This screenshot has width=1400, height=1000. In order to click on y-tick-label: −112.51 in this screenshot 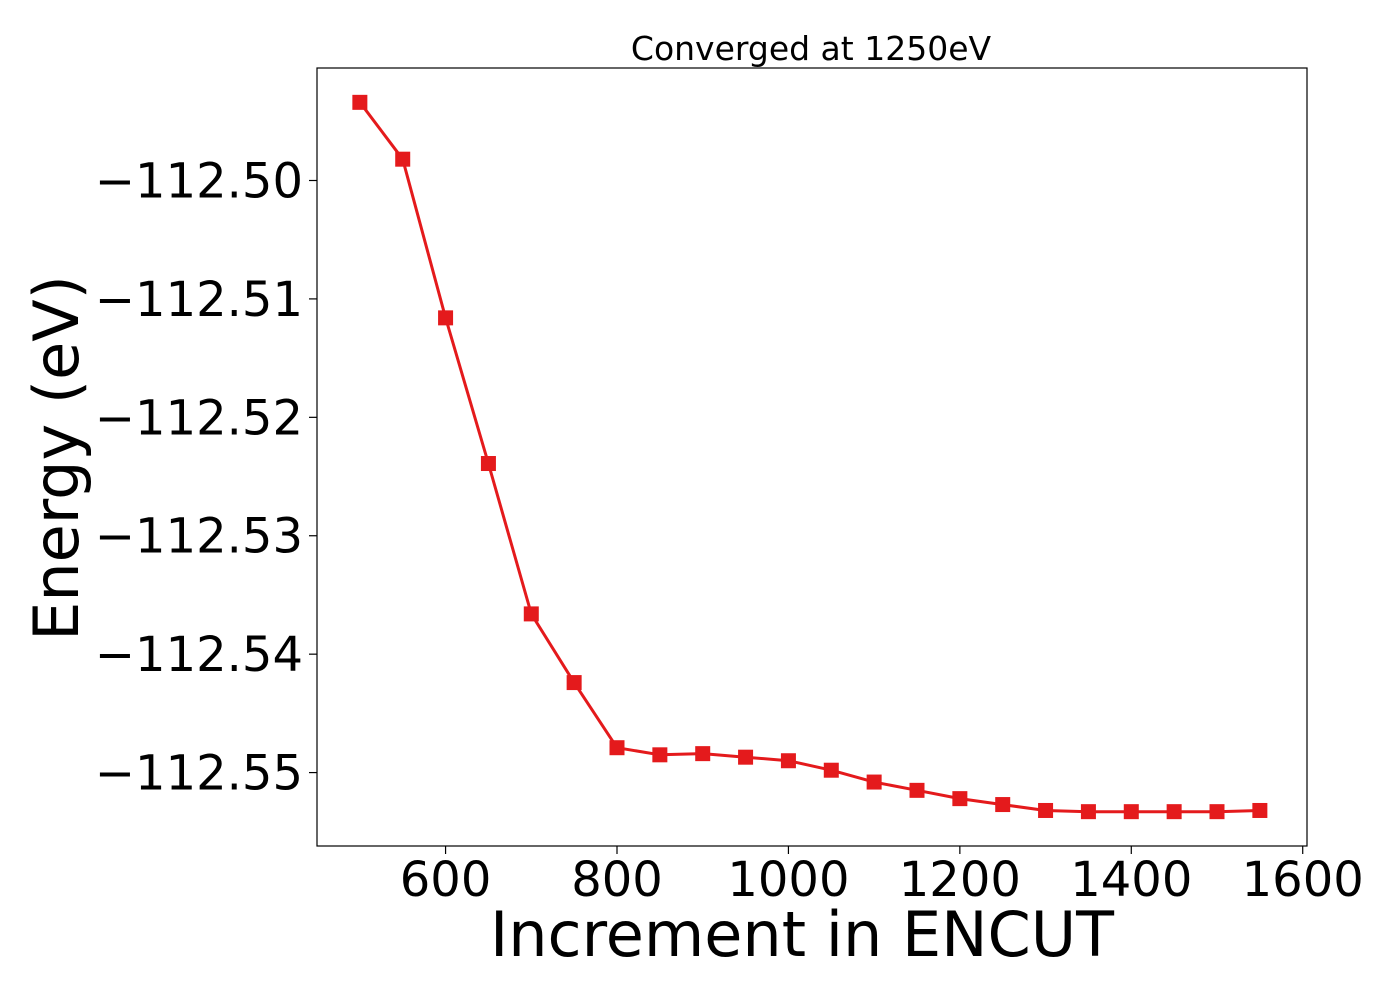, I will do `click(199, 300)`.